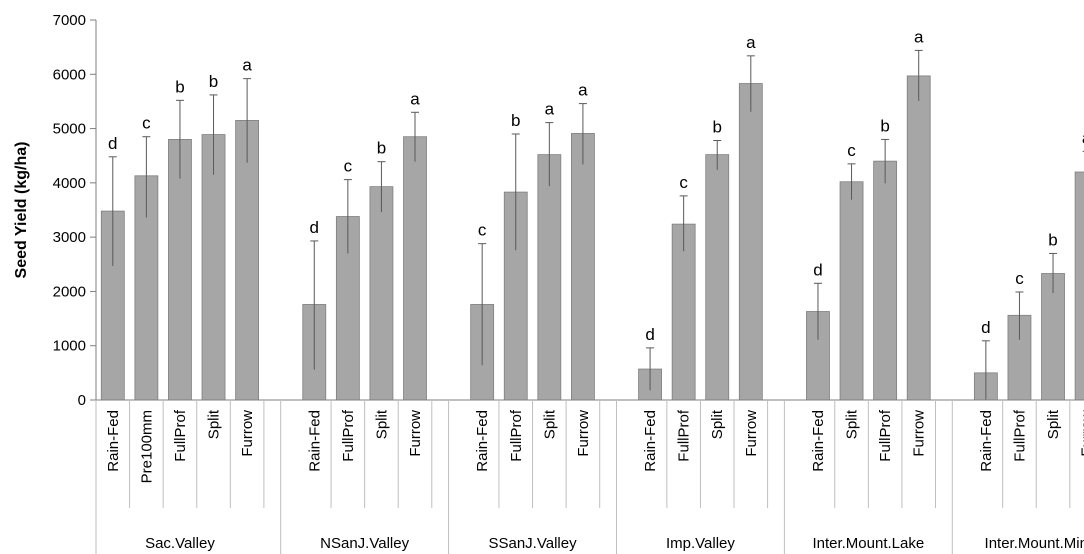  What do you see at coordinates (69, 291) in the screenshot?
I see `y-tick-label: 2000` at bounding box center [69, 291].